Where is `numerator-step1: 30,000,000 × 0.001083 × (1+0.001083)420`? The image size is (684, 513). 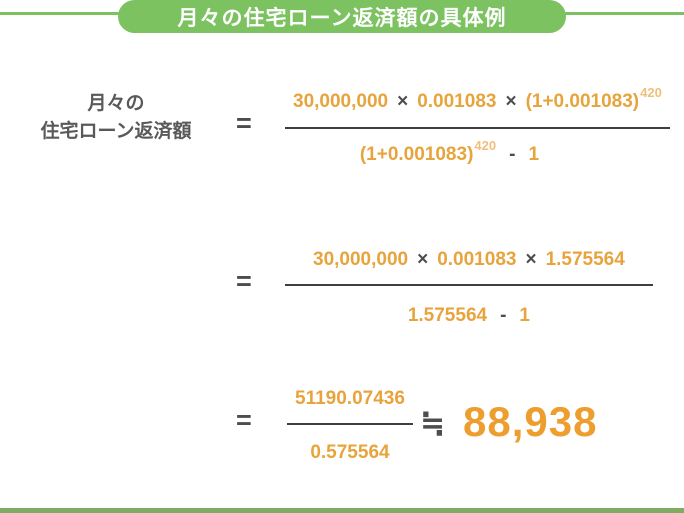
numerator-step1: 30,000,000 × 0.001083 × (1+0.001083)420 is located at coordinates (477, 106).